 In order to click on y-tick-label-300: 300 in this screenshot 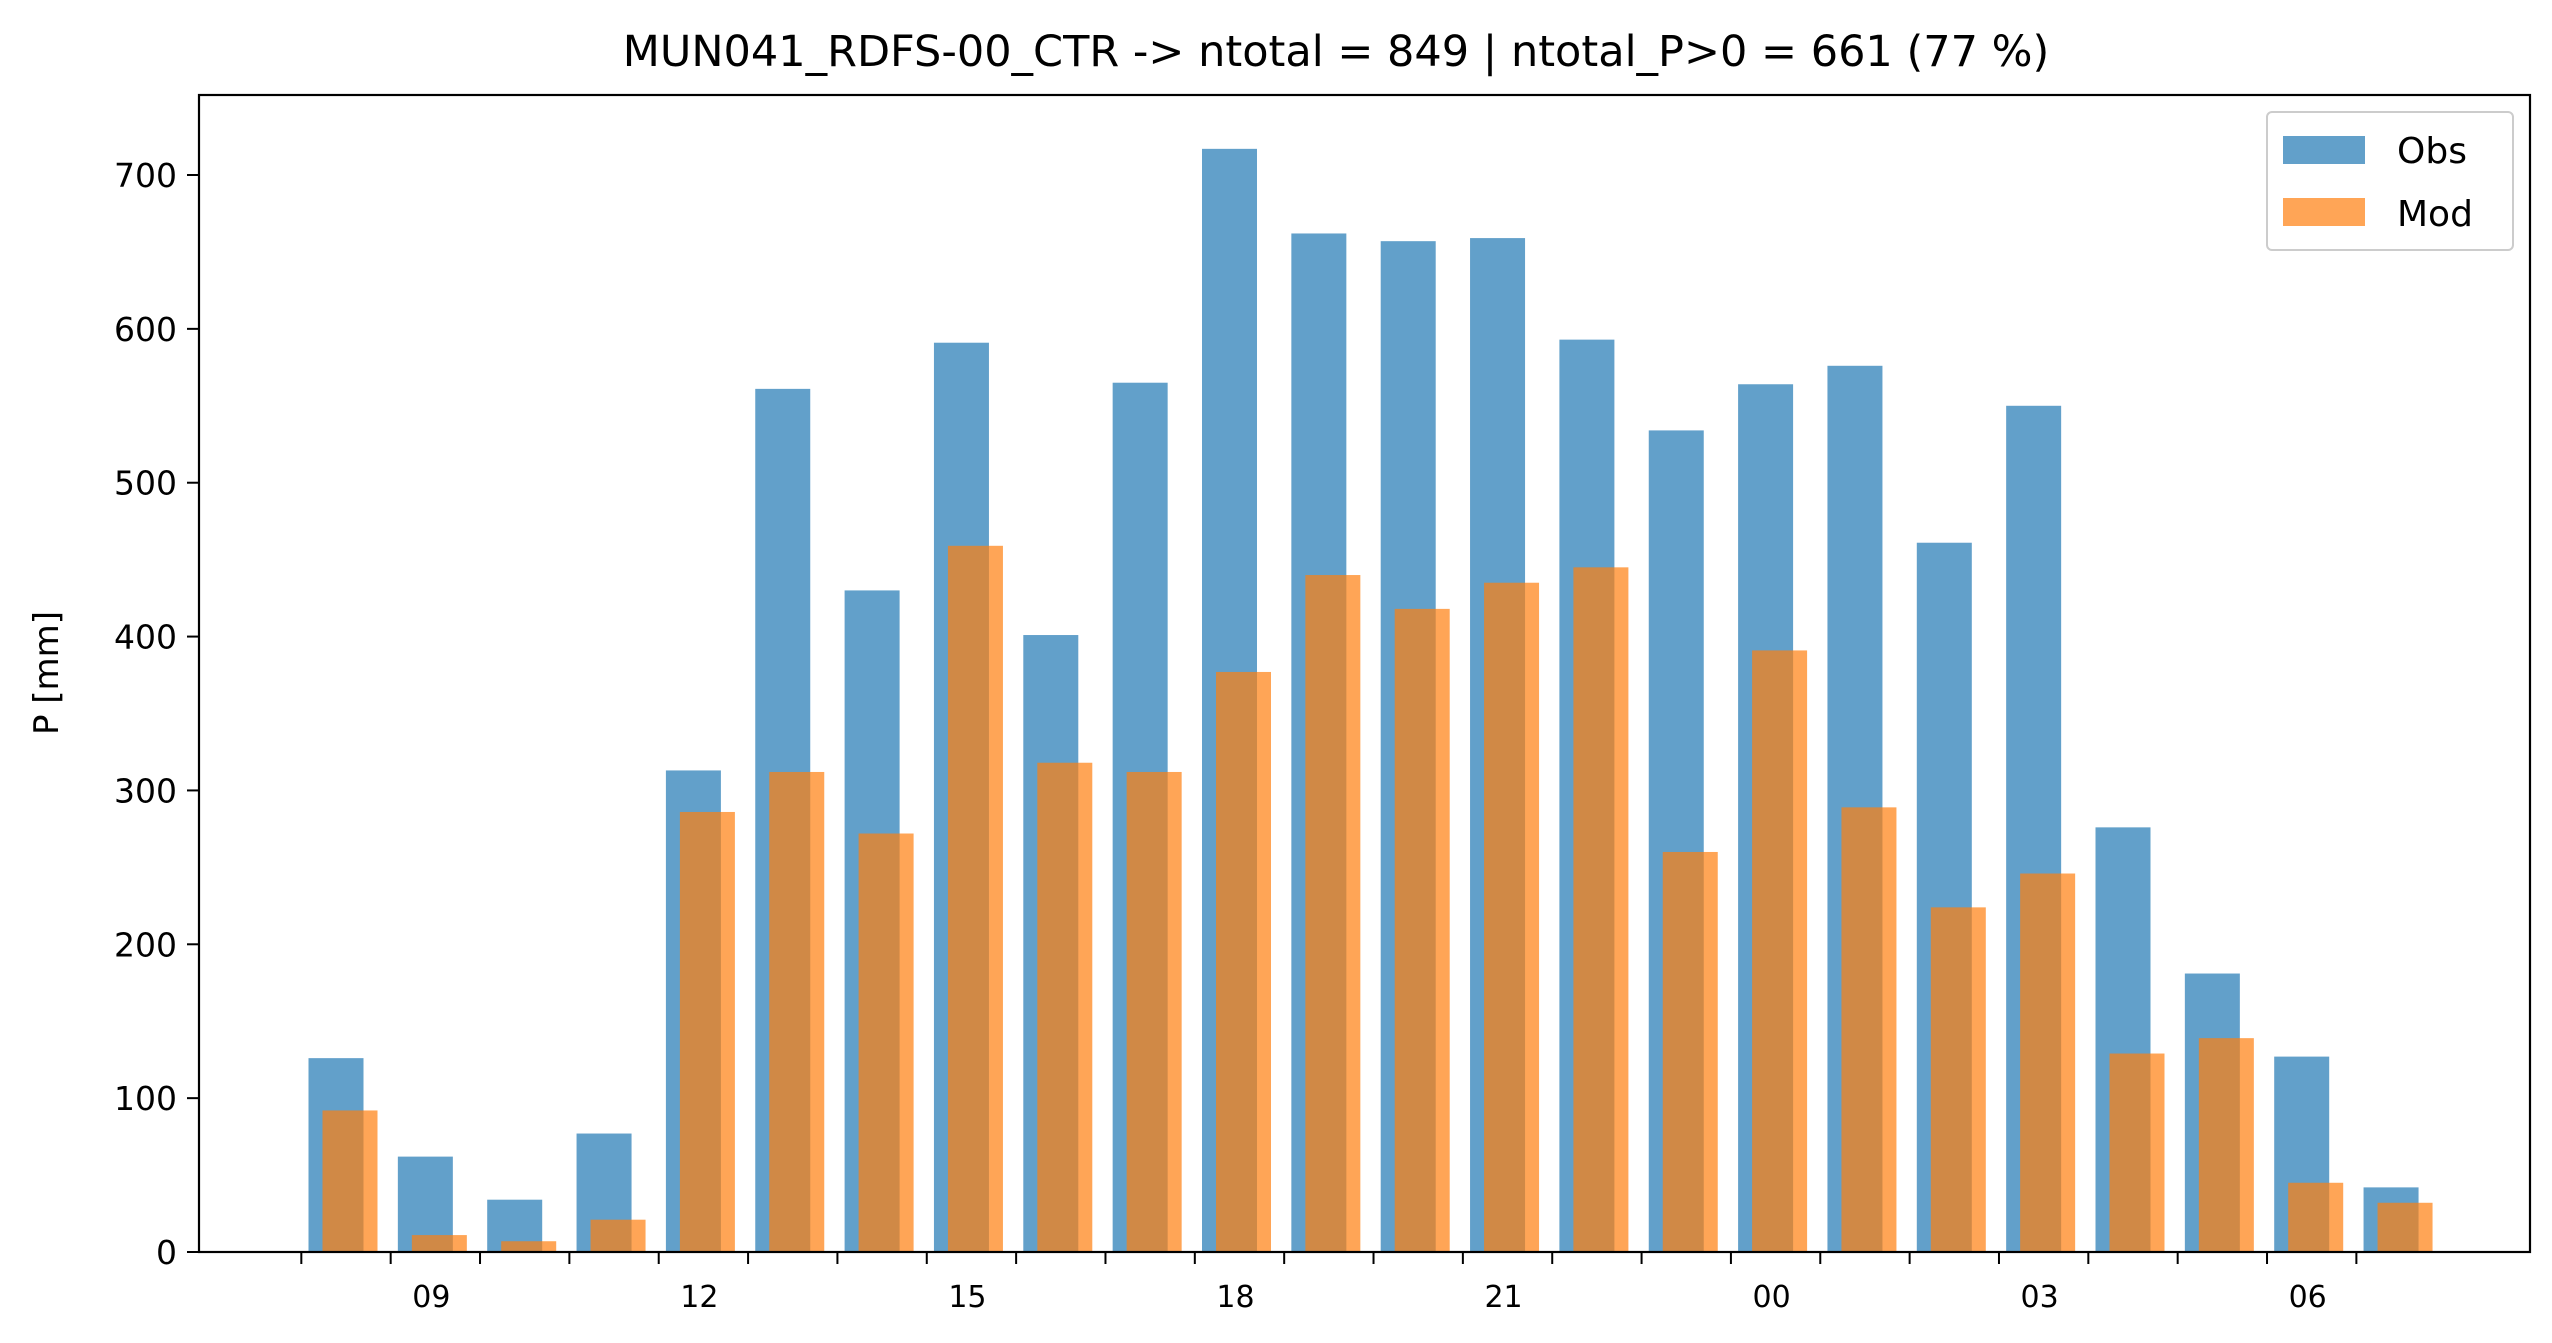, I will do `click(145, 790)`.